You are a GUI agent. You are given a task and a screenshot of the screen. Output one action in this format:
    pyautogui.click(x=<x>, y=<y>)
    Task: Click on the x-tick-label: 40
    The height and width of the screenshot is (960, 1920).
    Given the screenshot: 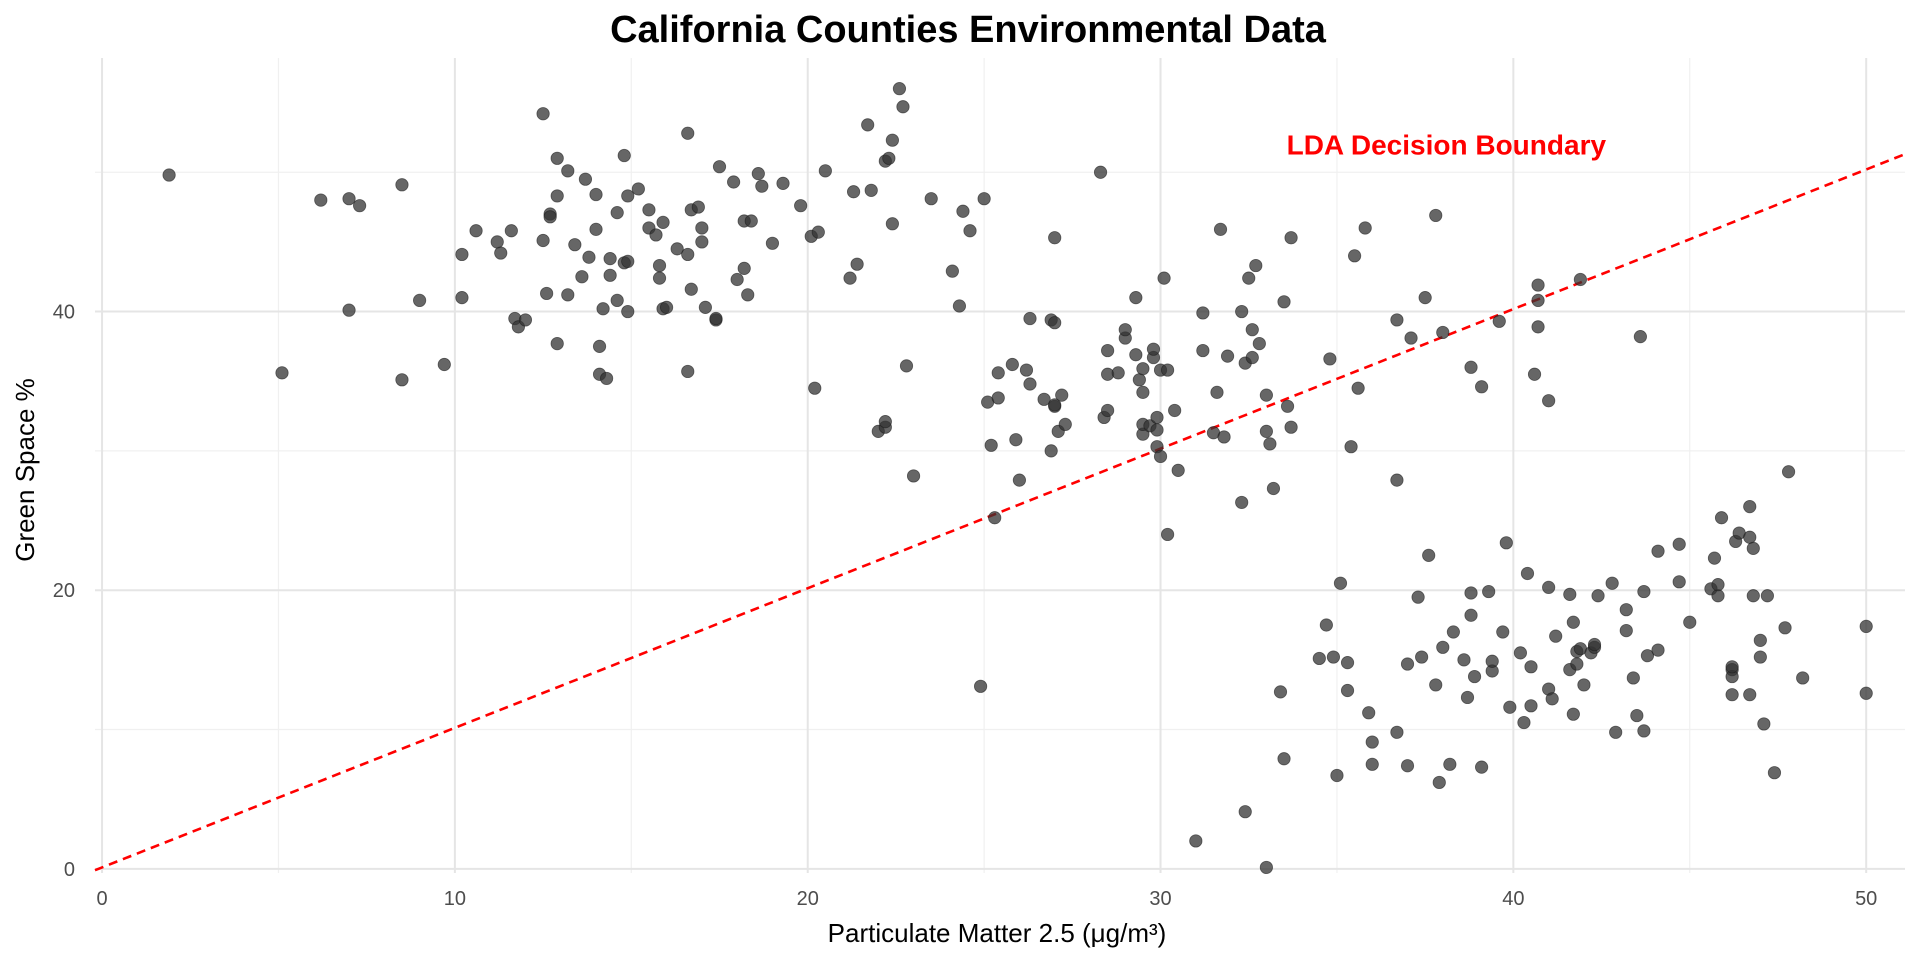 What is the action you would take?
    pyautogui.click(x=1513, y=899)
    